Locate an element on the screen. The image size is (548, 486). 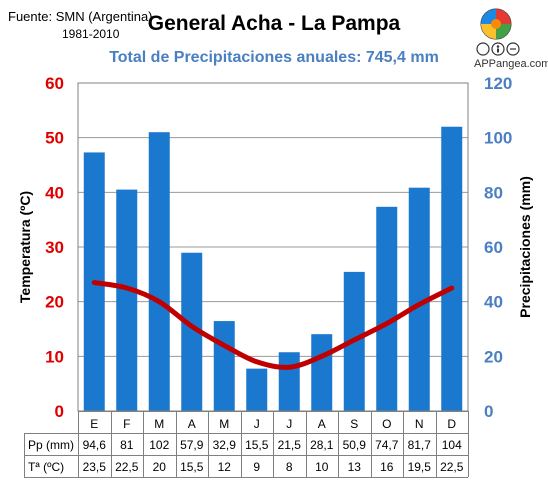
precip-value: 81,7 is located at coordinates (420, 445).